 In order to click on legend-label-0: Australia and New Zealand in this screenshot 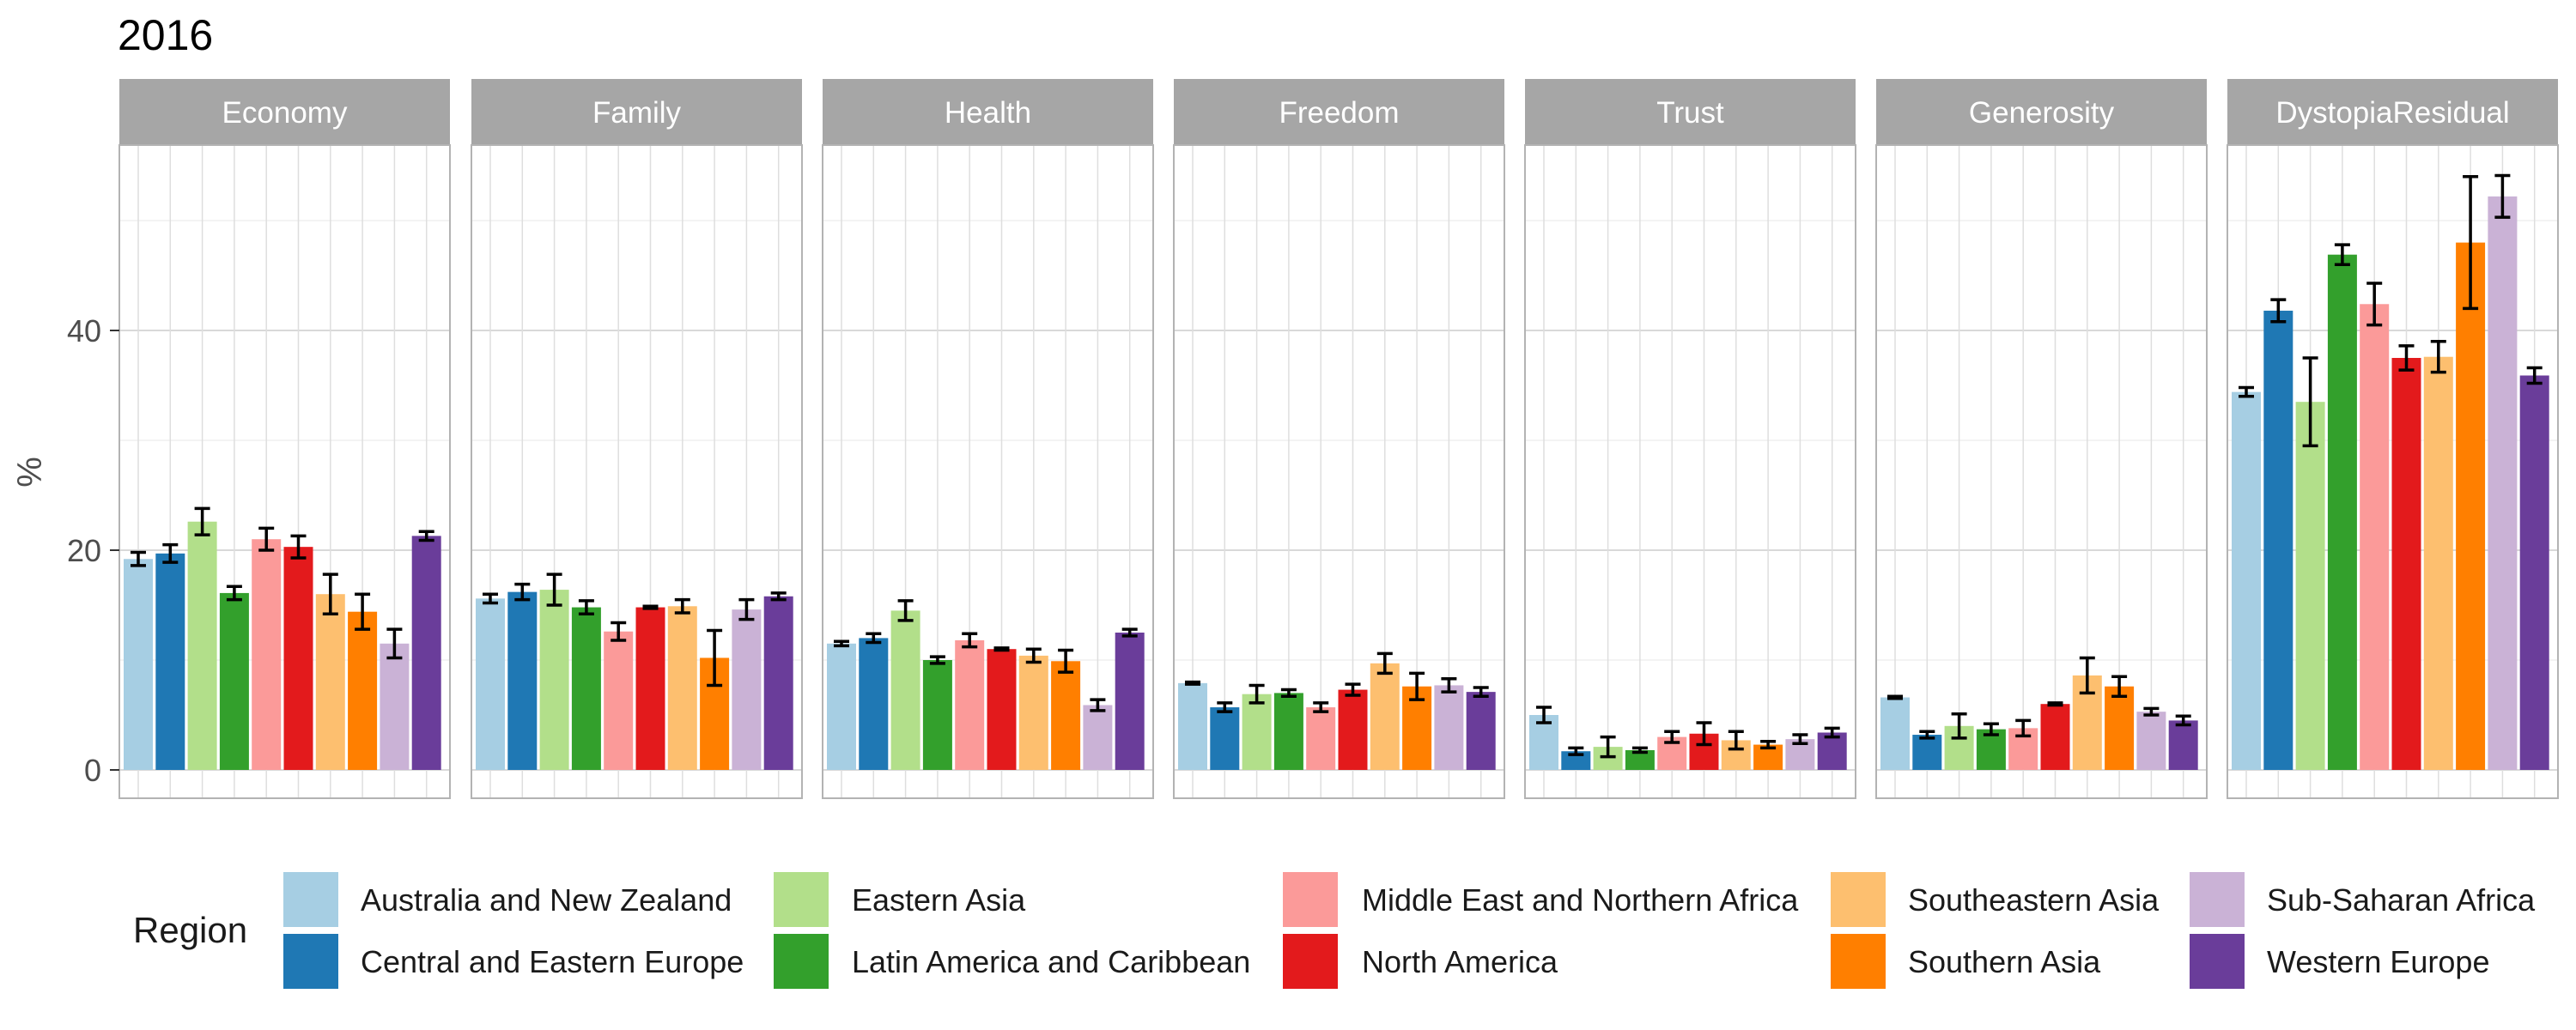, I will do `click(546, 900)`.